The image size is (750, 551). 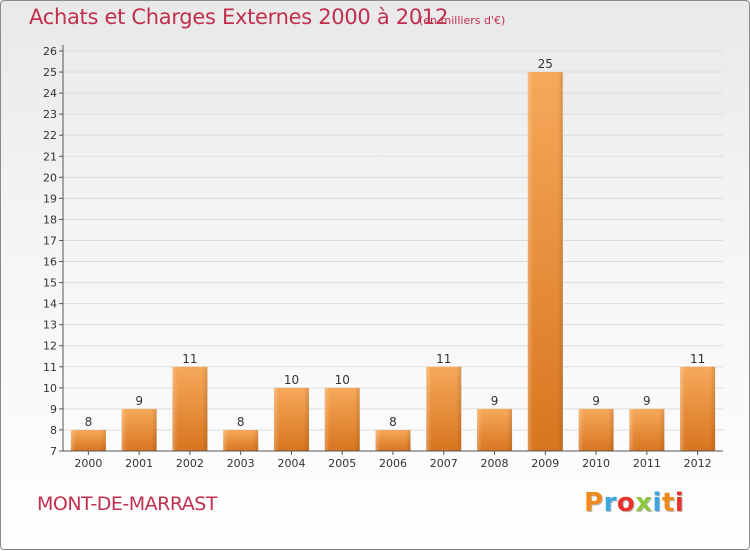 What do you see at coordinates (50, 93) in the screenshot?
I see `y-tick-label: 24` at bounding box center [50, 93].